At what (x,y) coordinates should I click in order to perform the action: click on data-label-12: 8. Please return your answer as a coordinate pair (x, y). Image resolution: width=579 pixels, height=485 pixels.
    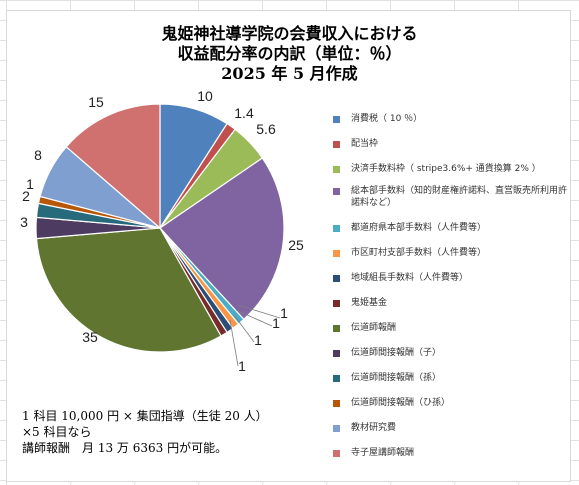
    Looking at the image, I should click on (38, 155).